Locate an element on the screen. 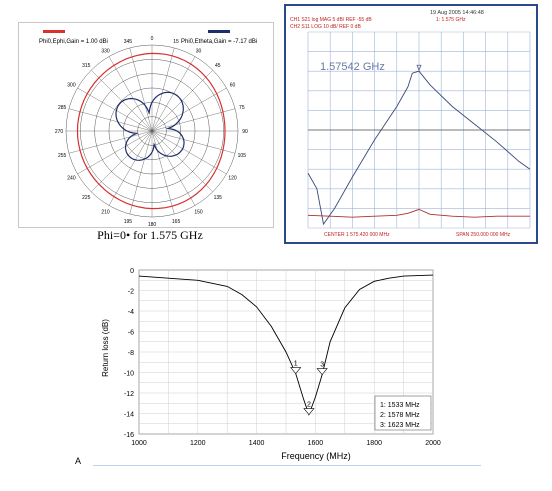 The image size is (552, 491). x-axis-label: Frequency (MHz) is located at coordinates (316, 456).